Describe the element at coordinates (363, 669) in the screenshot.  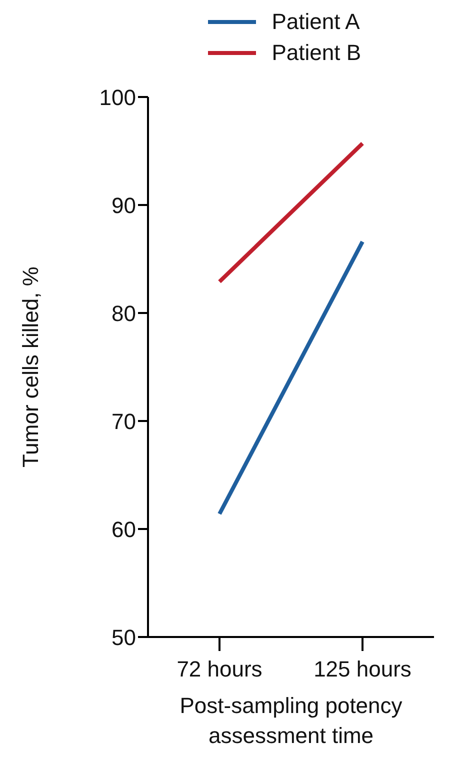
I see `x-tick-label: 125 hours` at that location.